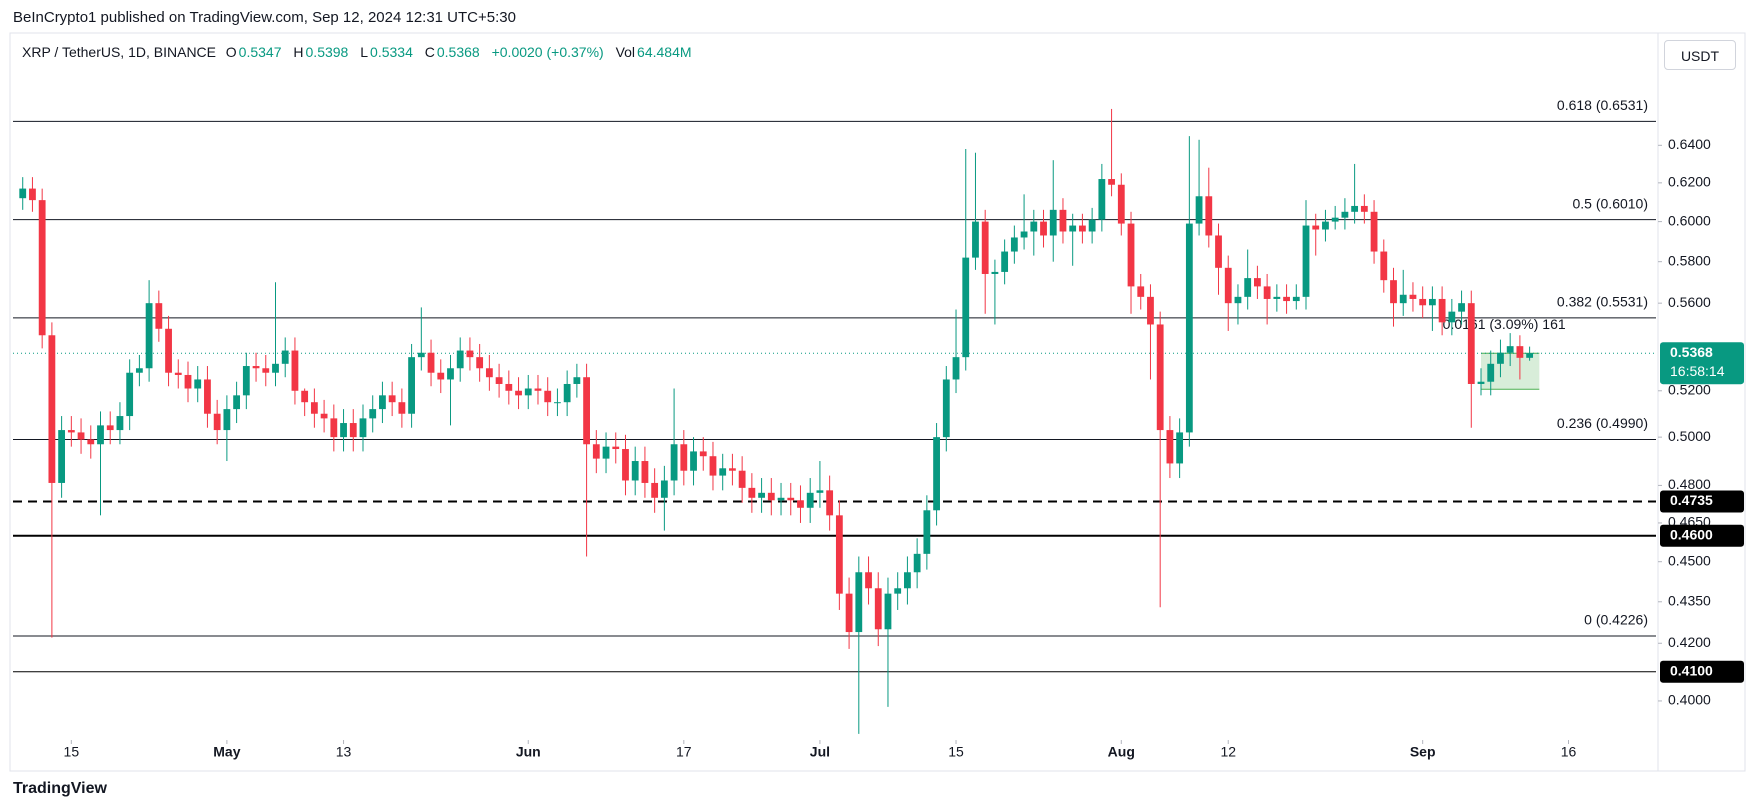 The width and height of the screenshot is (1754, 806). What do you see at coordinates (1689, 700) in the screenshot?
I see `y-tick-label: 0.4000` at bounding box center [1689, 700].